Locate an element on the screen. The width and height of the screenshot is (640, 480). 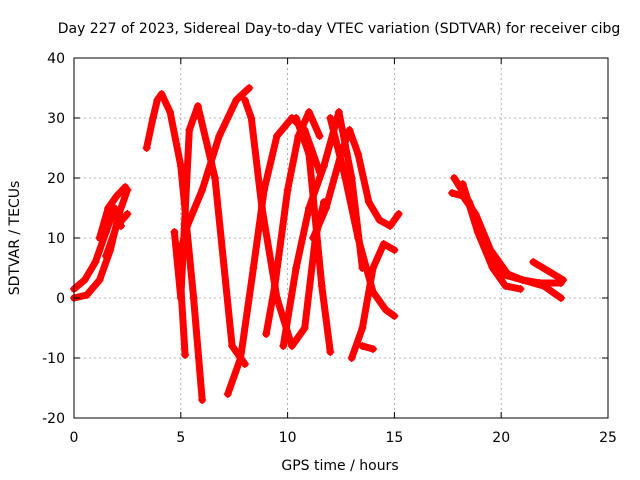
x-tick-label: 5 is located at coordinates (180, 438).